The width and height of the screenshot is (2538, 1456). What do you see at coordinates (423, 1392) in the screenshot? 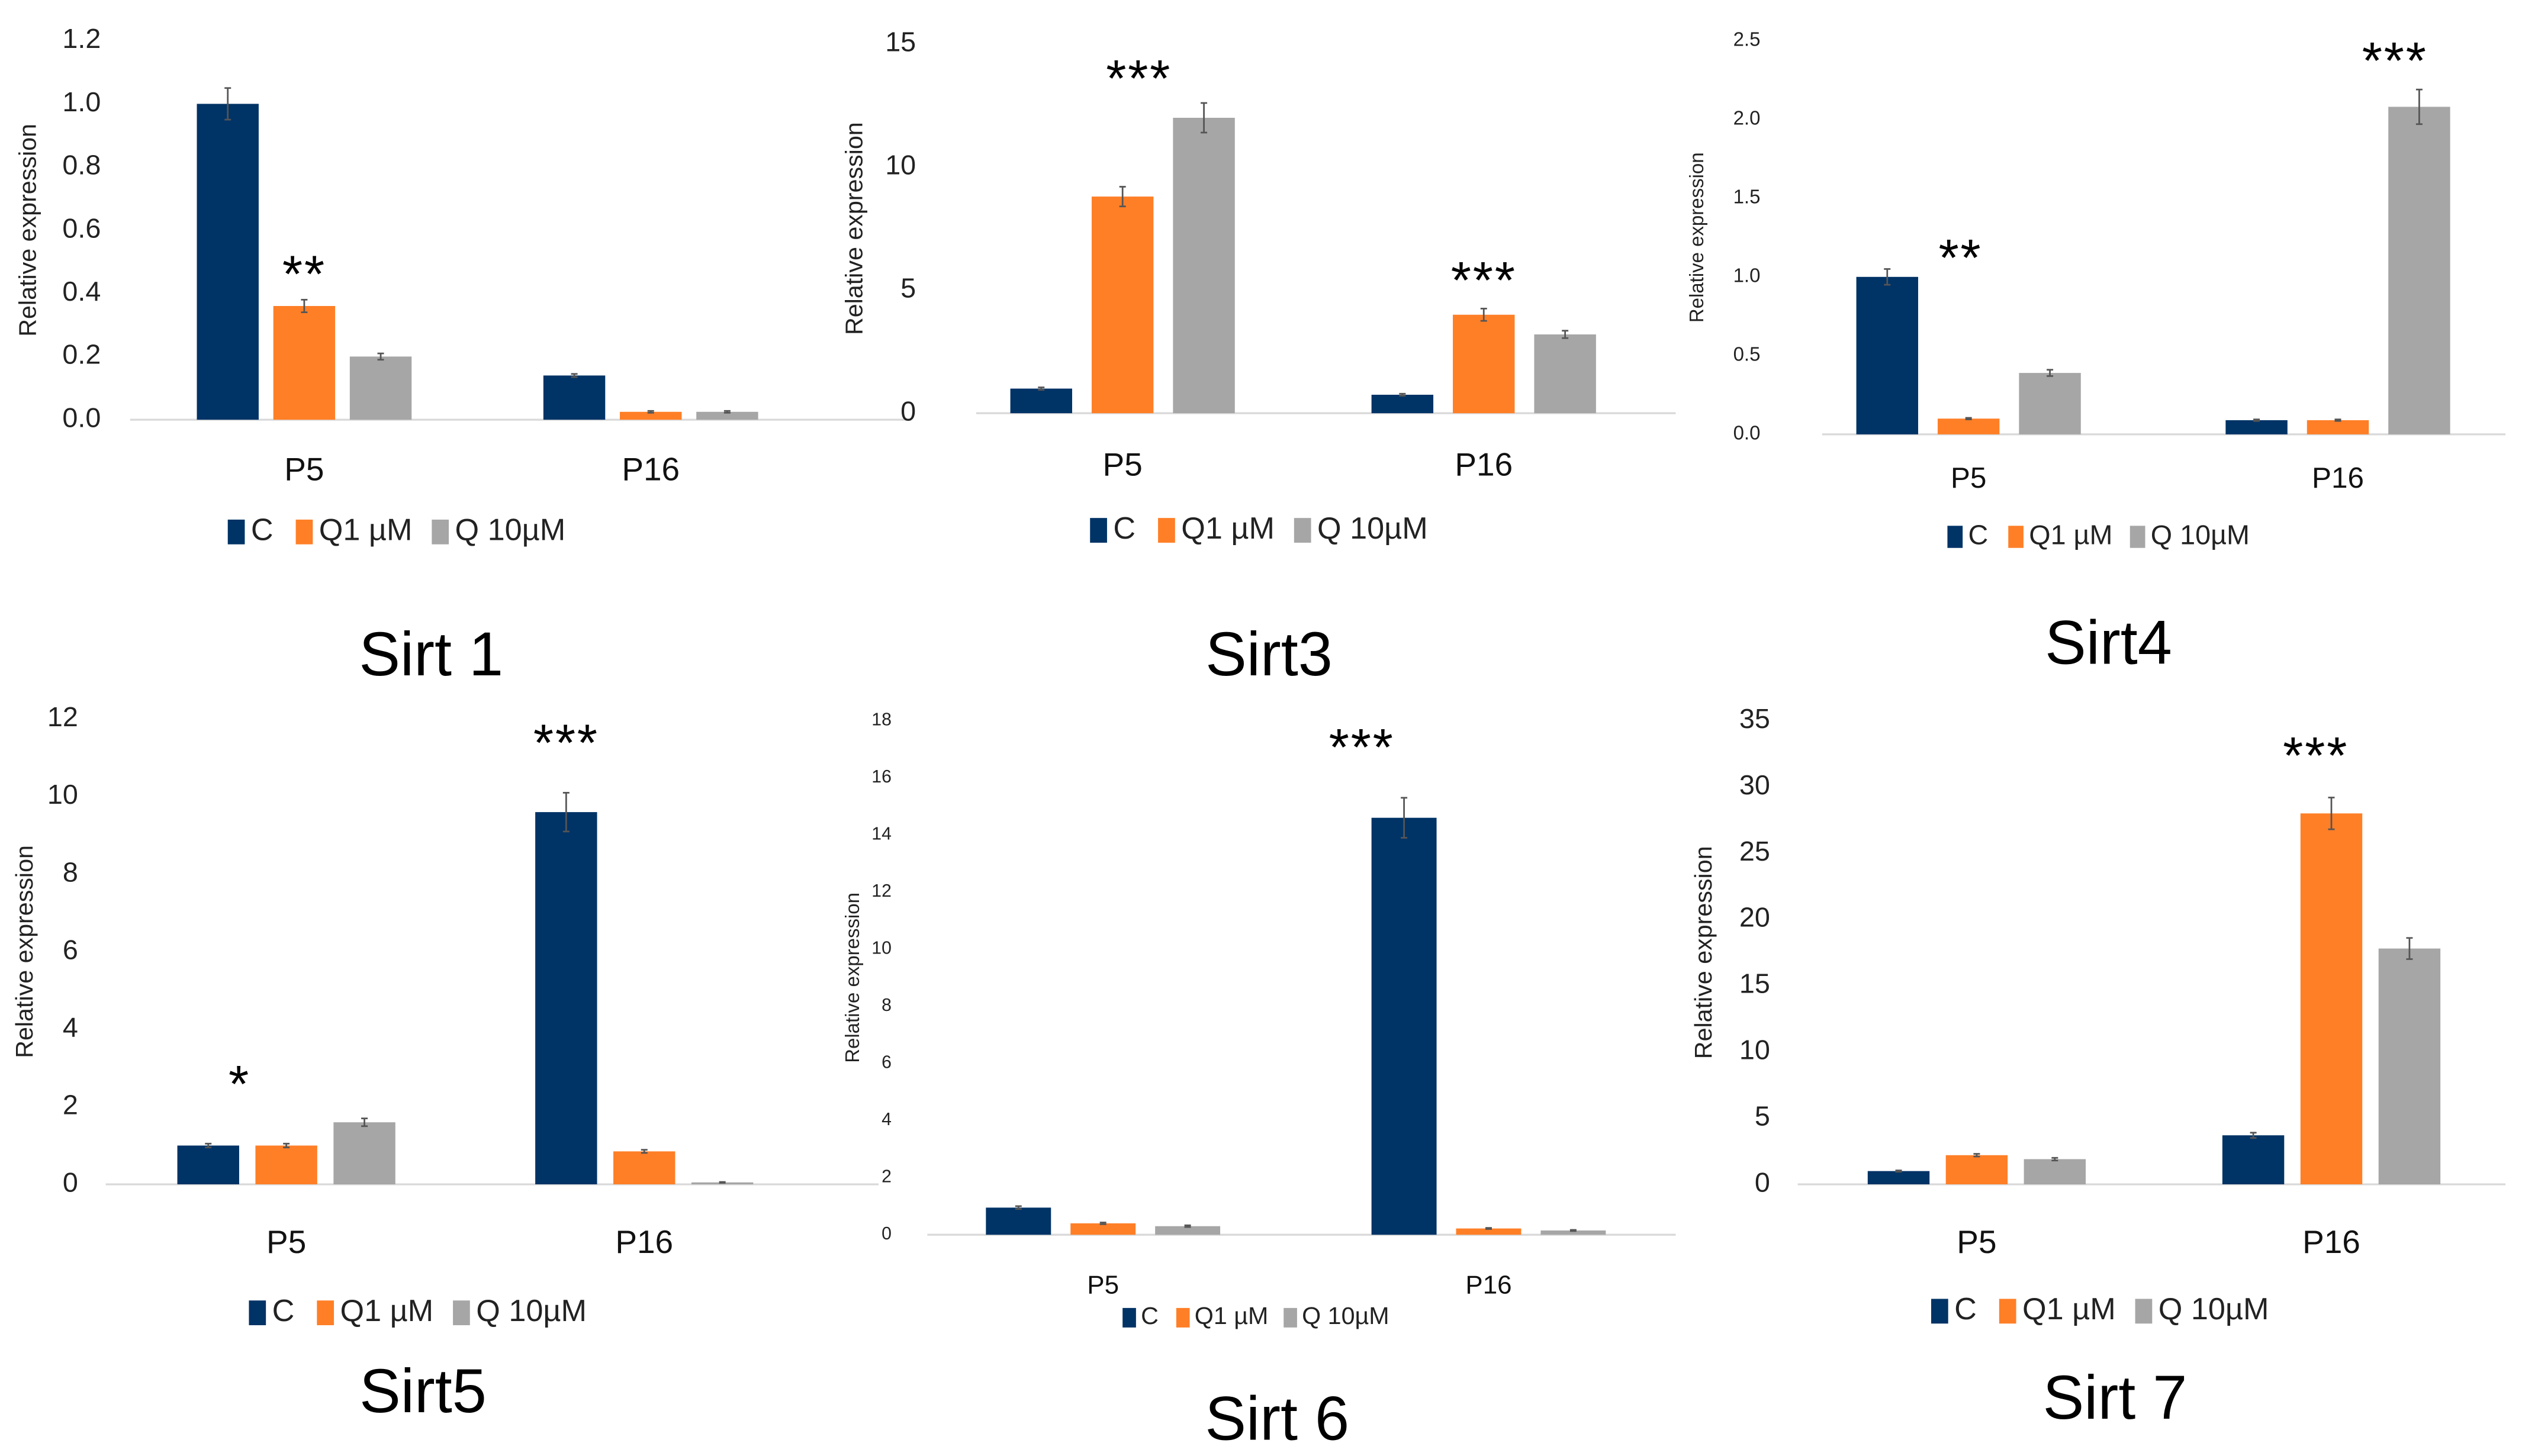
I see `chart-title: Sirt5` at bounding box center [423, 1392].